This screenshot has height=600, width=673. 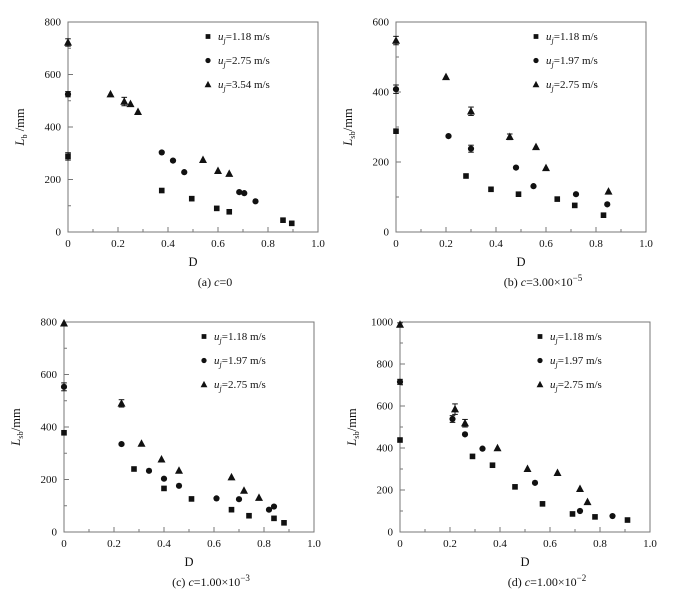 I want to click on caption-equation: =3.00×10, so click(x=549, y=282).